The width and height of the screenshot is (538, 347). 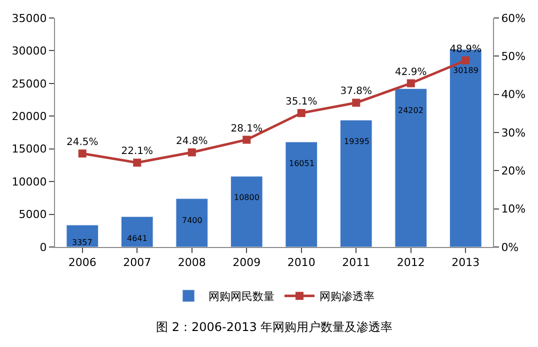 What do you see at coordinates (241, 297) in the screenshot?
I see `legend-label: 网购网民数量` at bounding box center [241, 297].